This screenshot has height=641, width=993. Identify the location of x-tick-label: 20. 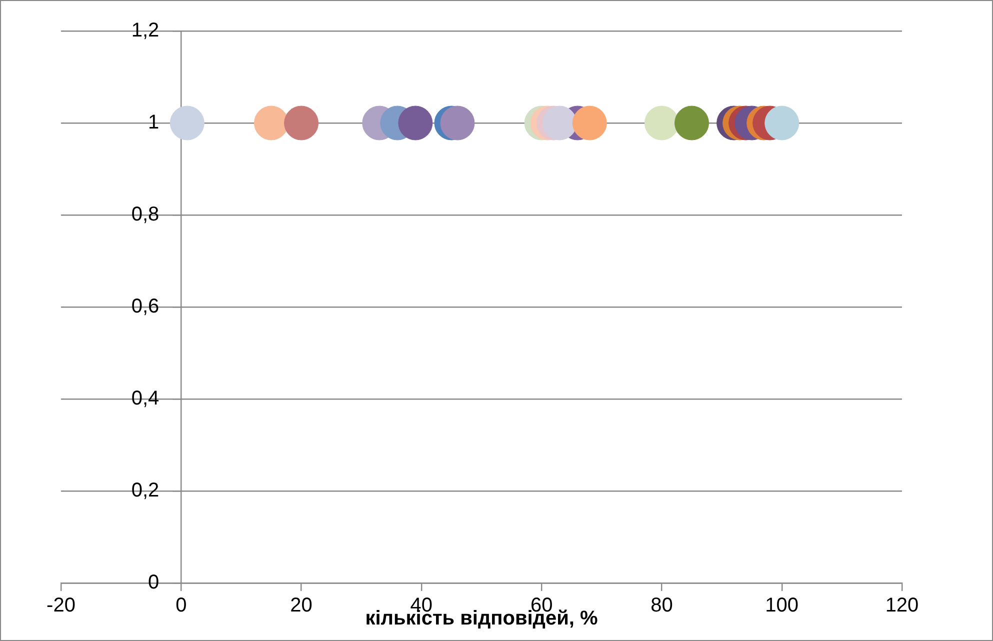
(301, 605).